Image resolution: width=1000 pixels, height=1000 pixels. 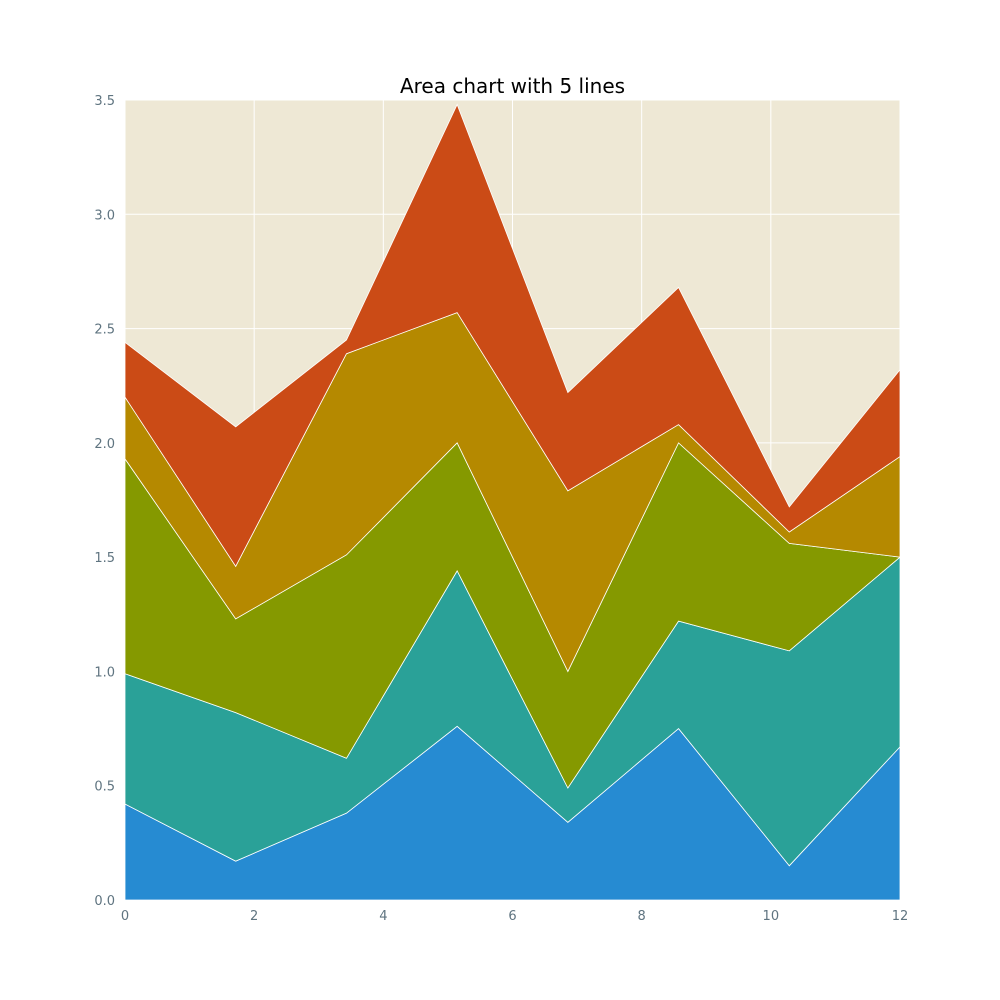 What do you see at coordinates (125, 916) in the screenshot?
I see `x-tick-label: 0` at bounding box center [125, 916].